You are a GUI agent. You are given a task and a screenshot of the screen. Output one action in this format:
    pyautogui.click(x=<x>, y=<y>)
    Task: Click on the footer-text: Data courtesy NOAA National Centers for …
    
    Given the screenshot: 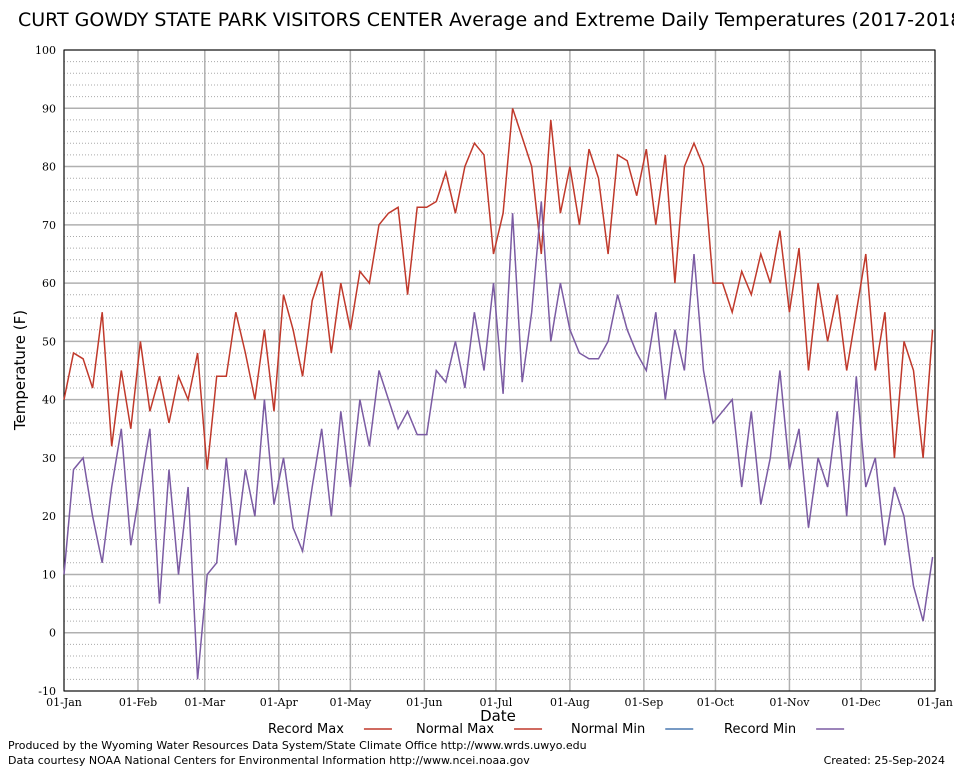 What is the action you would take?
    pyautogui.click(x=269, y=760)
    